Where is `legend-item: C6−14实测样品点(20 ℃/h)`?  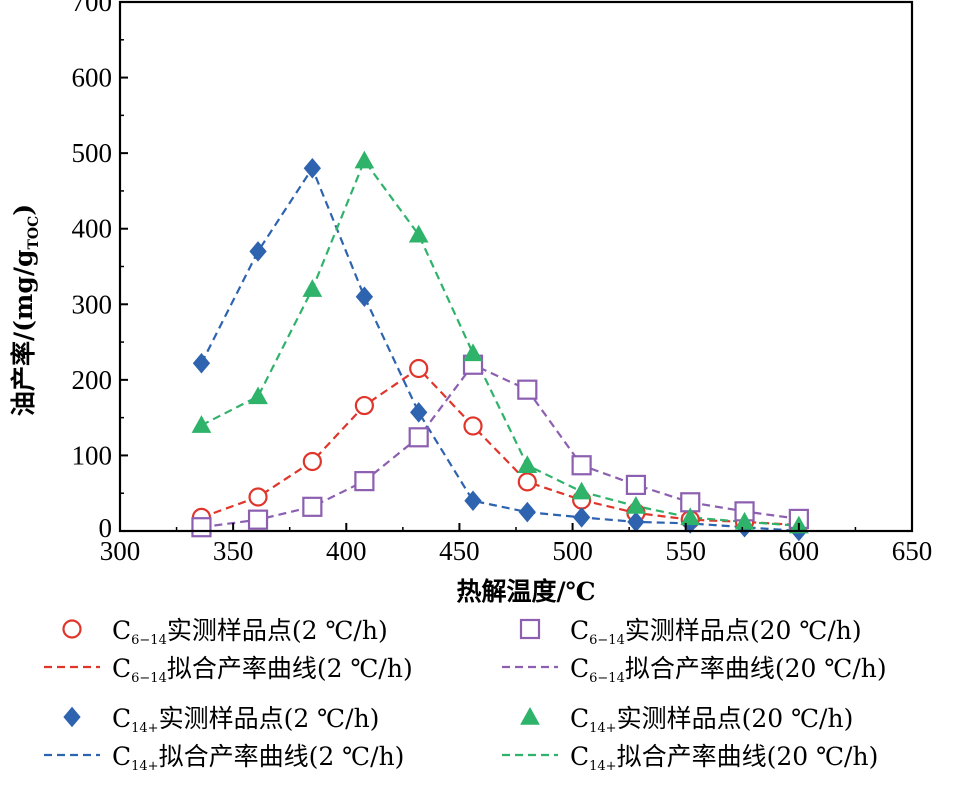 legend-item: C6−14实测样品点(20 ℃/h) is located at coordinates (681, 630).